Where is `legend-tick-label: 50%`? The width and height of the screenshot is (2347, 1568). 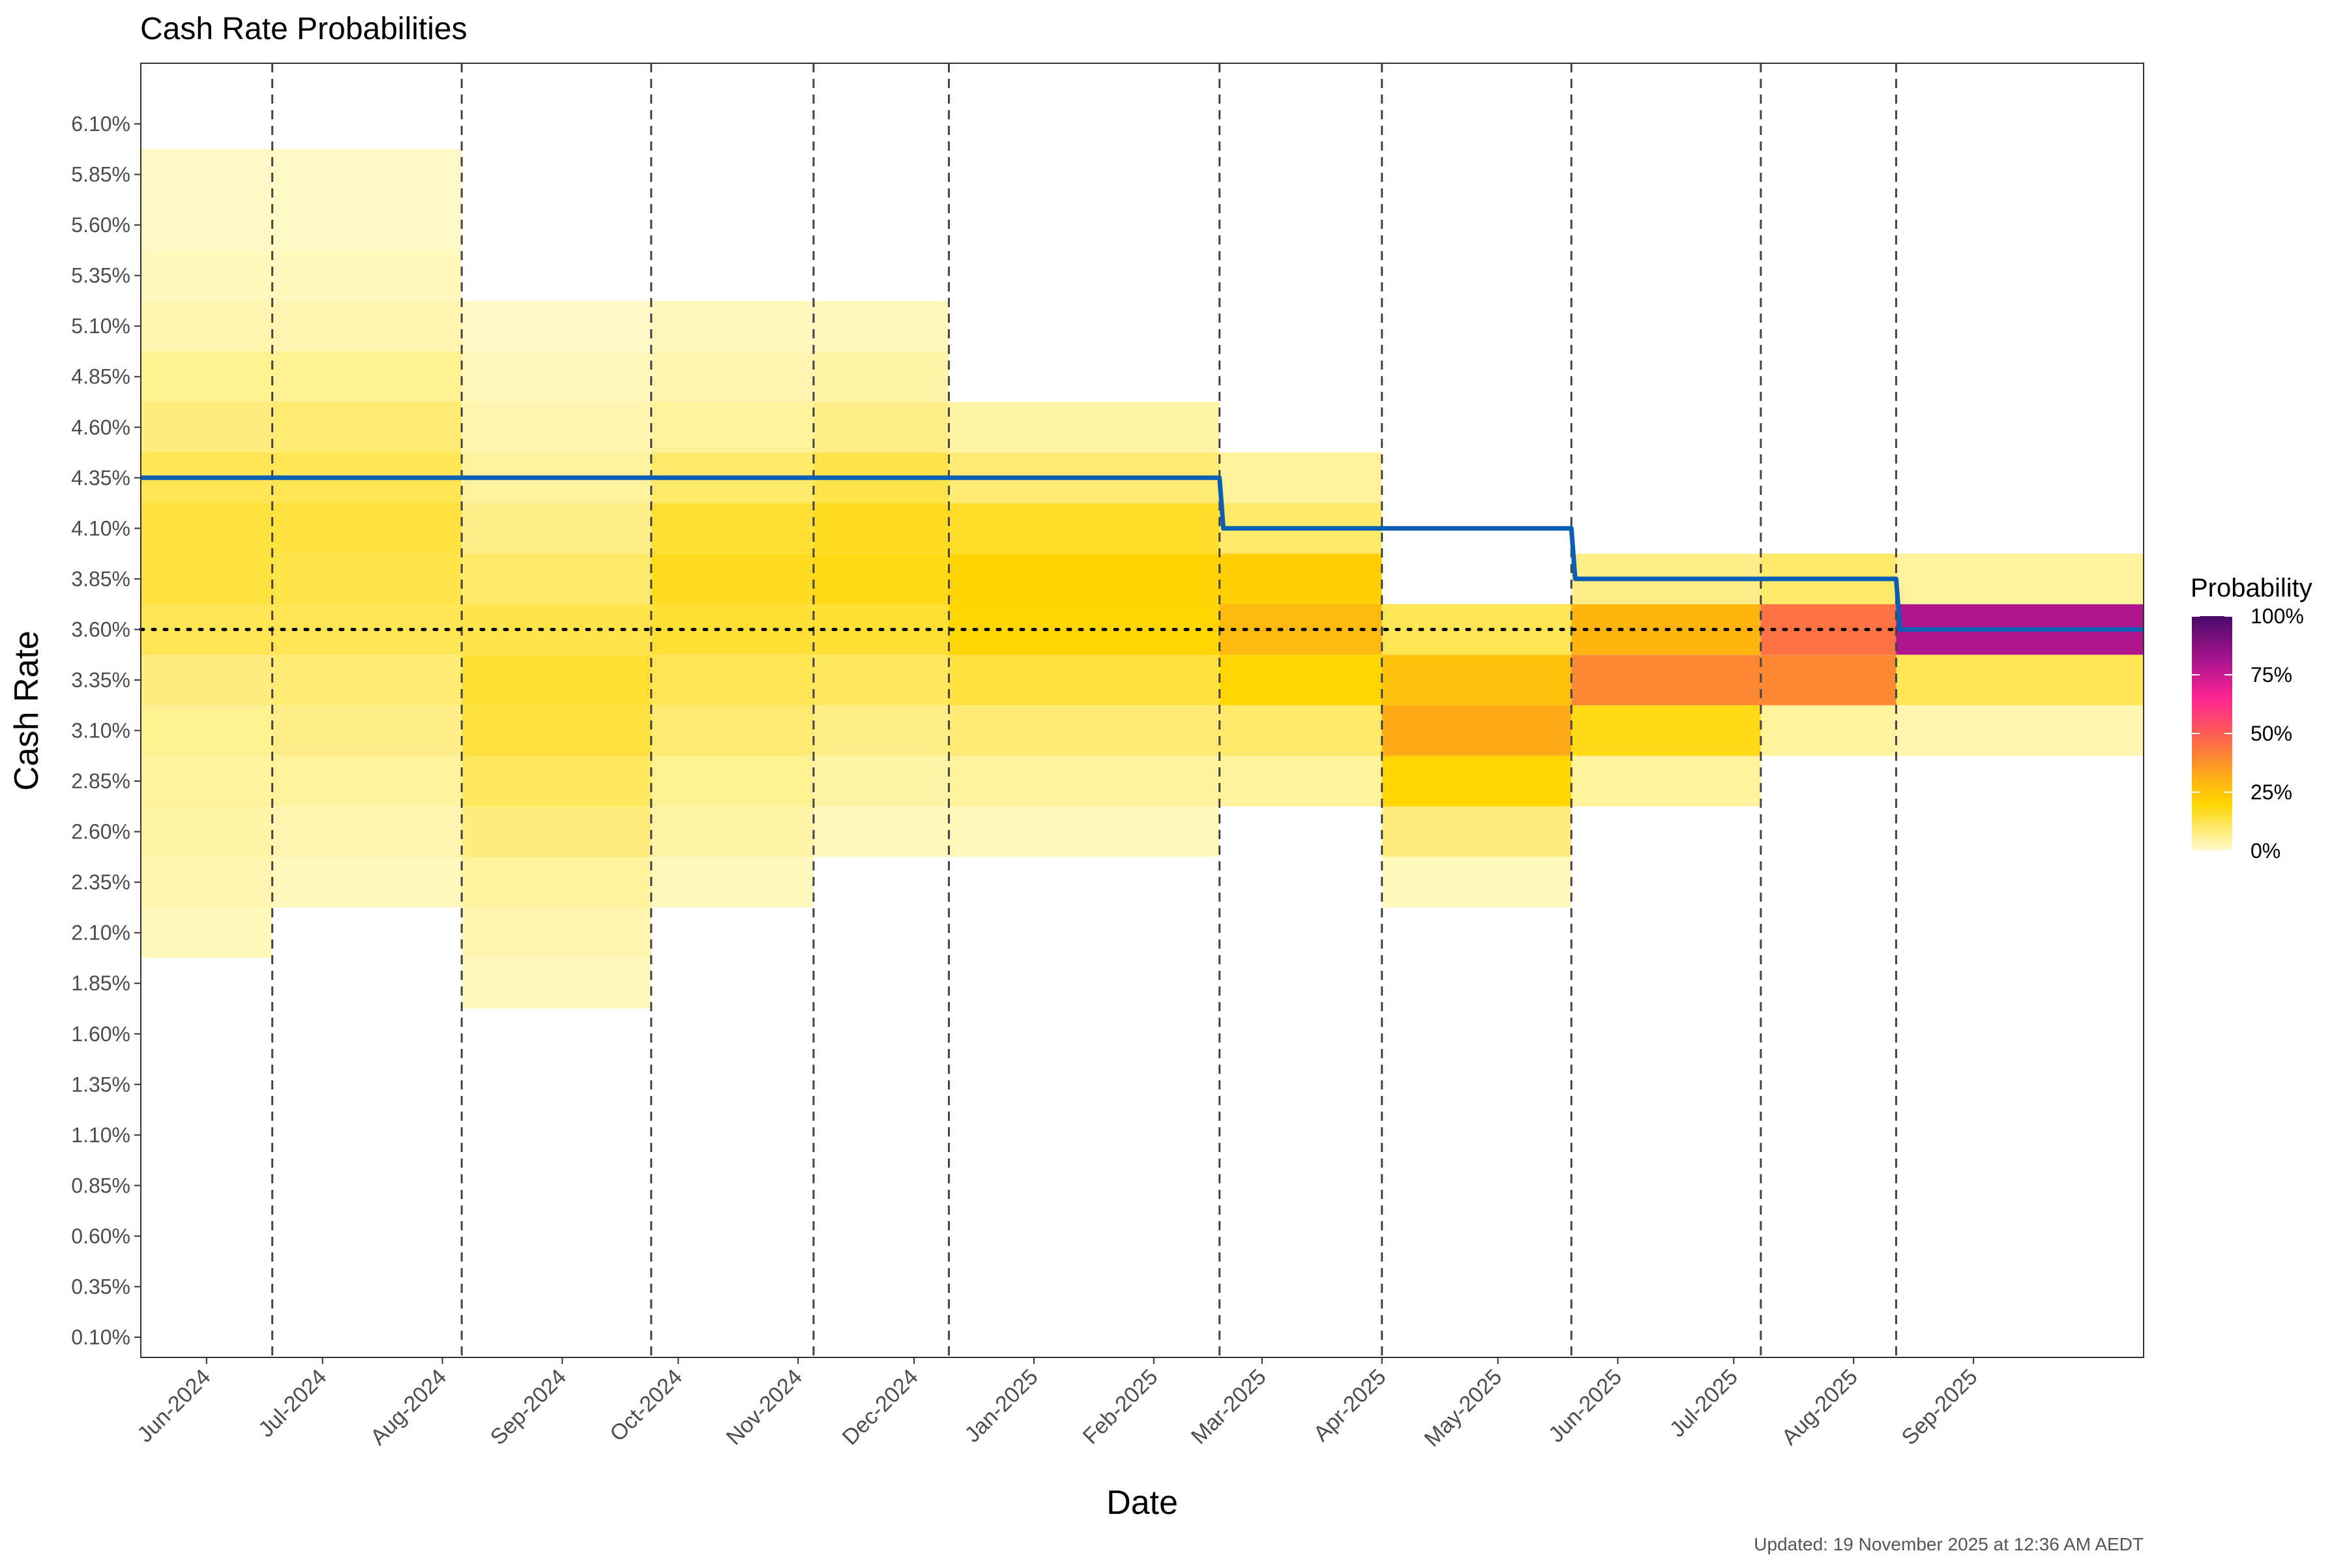 legend-tick-label: 50% is located at coordinates (2271, 733).